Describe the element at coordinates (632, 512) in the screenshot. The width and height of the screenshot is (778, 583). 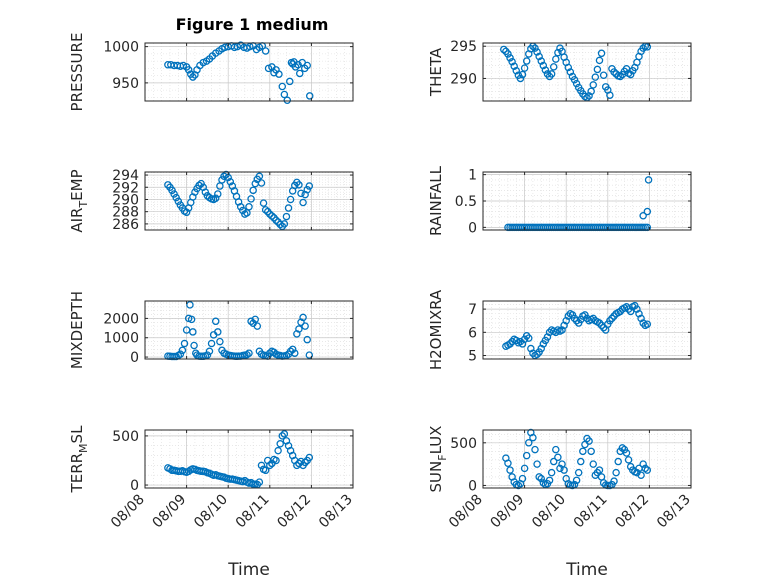
I see `x-tick-label: 08/12` at that location.